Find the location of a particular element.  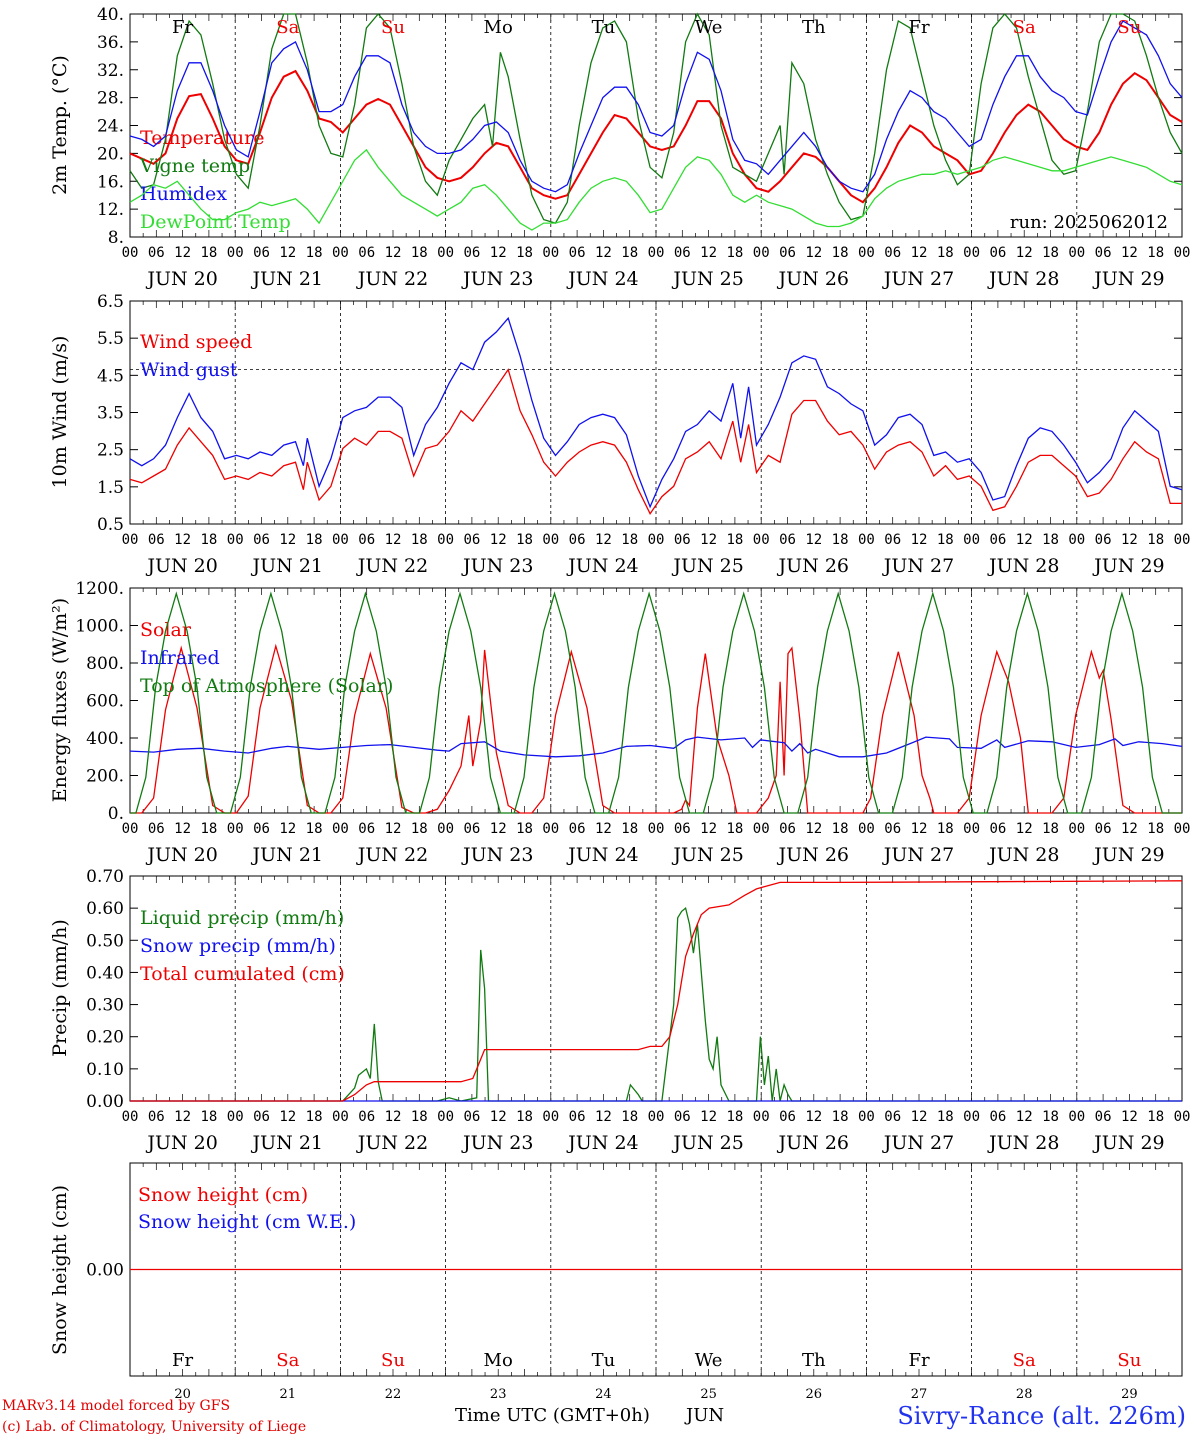

series-line-dewpoint-temp is located at coordinates (656, 189).